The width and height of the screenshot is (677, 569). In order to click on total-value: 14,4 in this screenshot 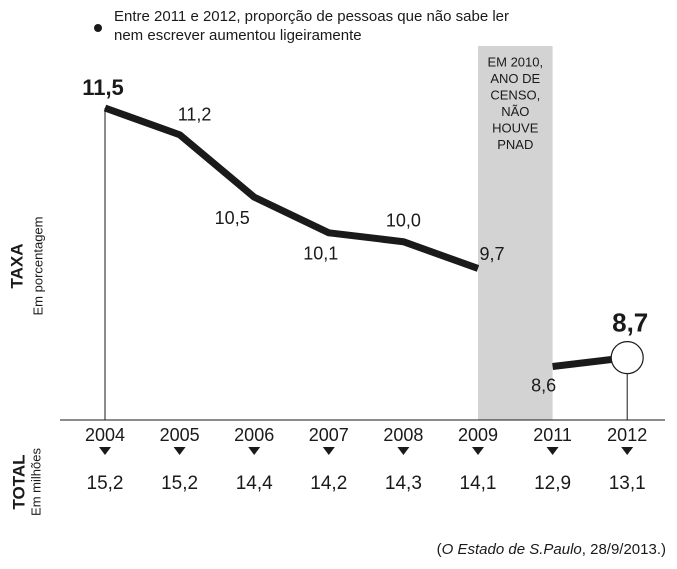, I will do `click(254, 483)`.